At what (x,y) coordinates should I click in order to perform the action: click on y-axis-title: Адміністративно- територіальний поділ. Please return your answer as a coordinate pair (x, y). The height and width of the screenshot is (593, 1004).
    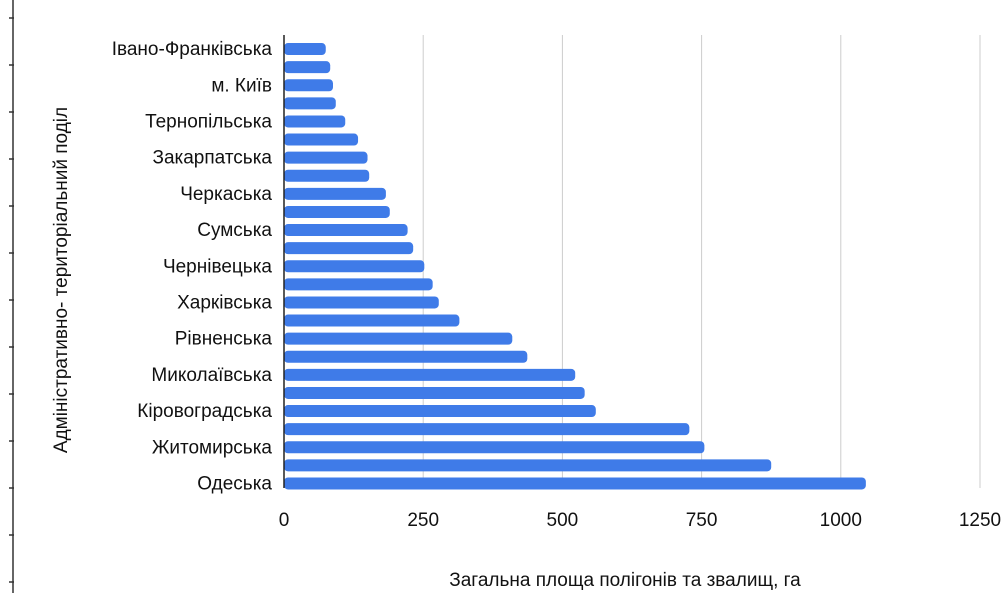
    Looking at the image, I should click on (61, 280).